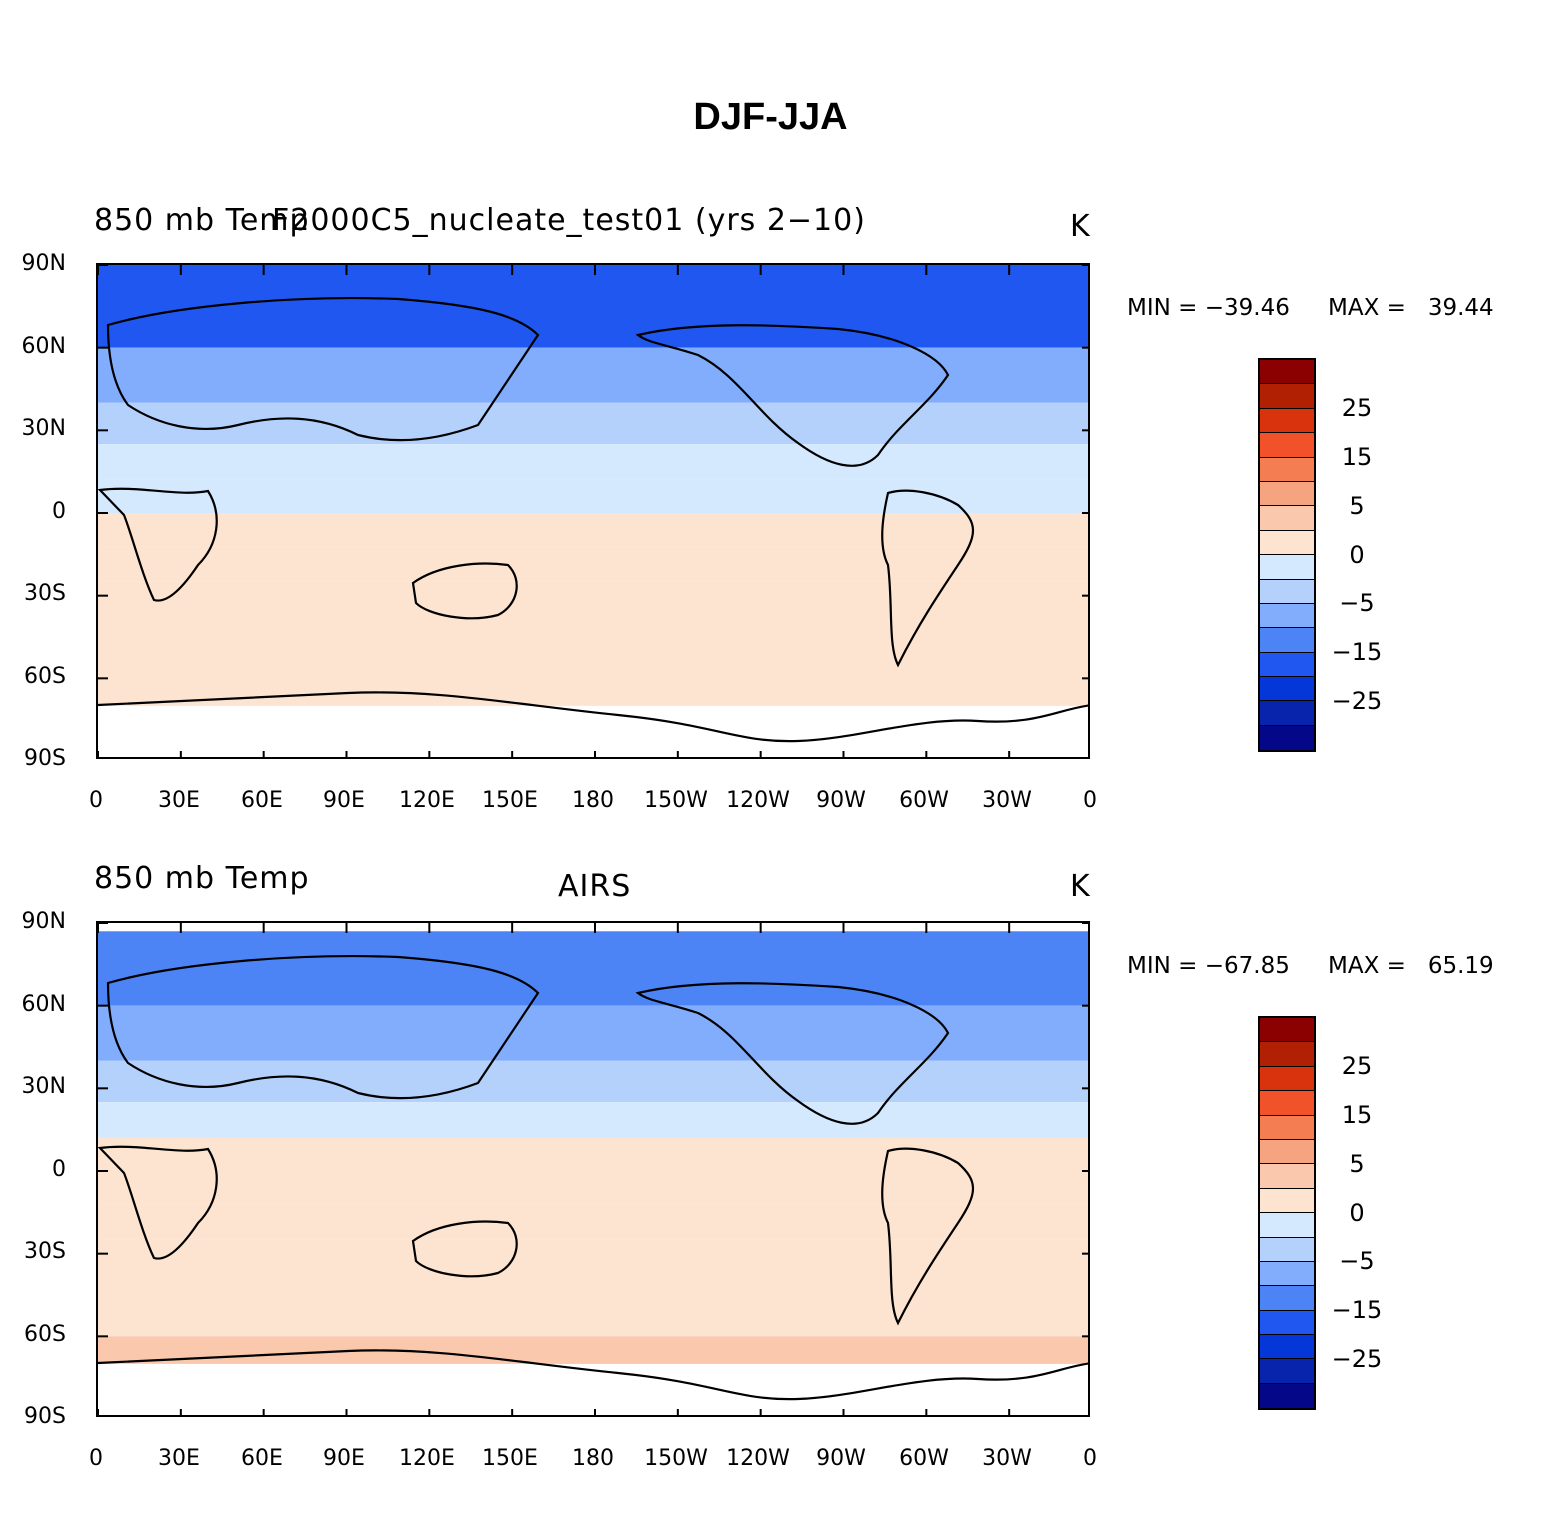 The width and height of the screenshot is (1541, 1538). What do you see at coordinates (510, 1458) in the screenshot?
I see `lon-tick-label: 150E` at bounding box center [510, 1458].